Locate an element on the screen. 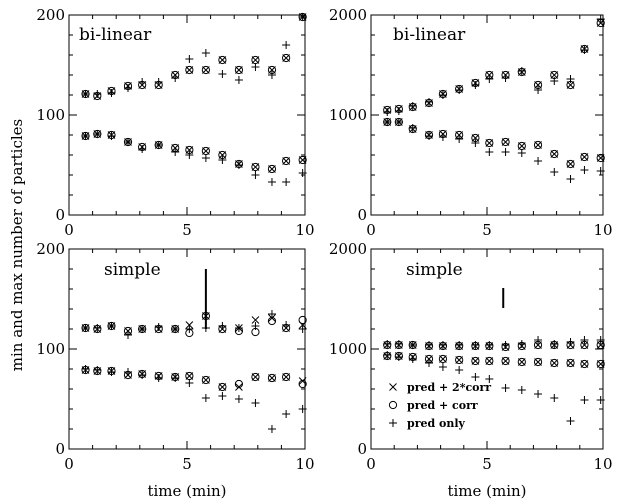 The height and width of the screenshot is (501, 617). x-tick-label: 5 is located at coordinates (187, 230).